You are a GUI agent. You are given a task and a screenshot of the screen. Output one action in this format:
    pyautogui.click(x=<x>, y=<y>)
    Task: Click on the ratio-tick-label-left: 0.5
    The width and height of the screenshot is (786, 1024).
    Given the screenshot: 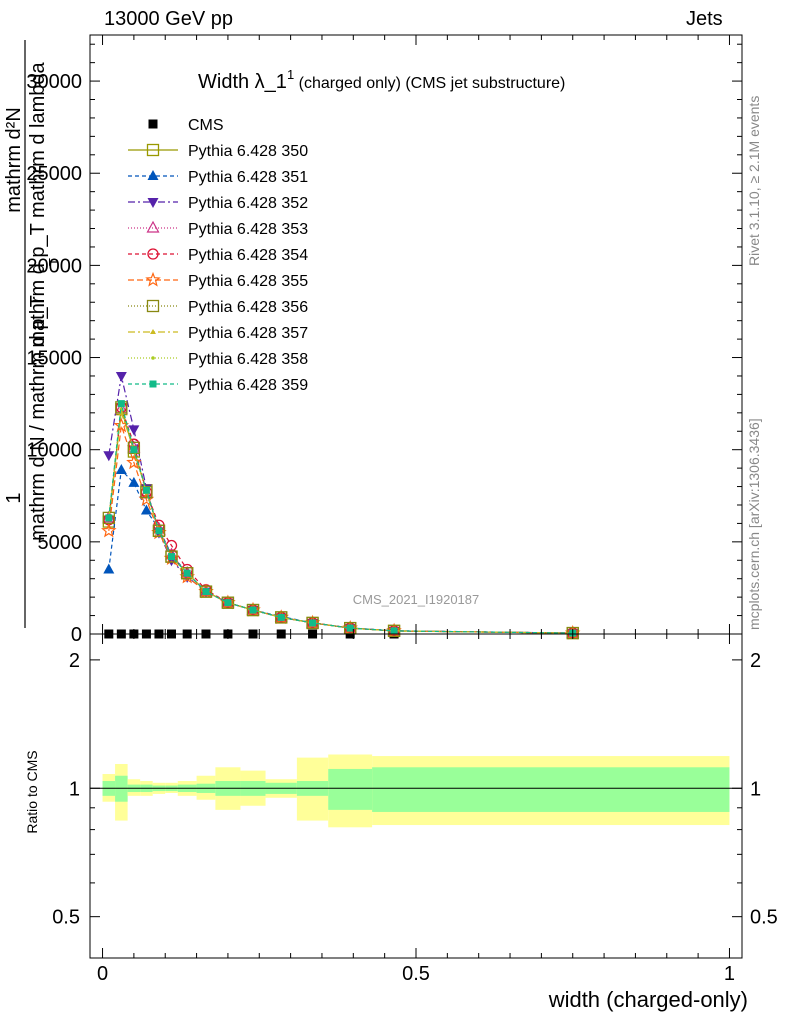 What is the action you would take?
    pyautogui.click(x=66, y=918)
    